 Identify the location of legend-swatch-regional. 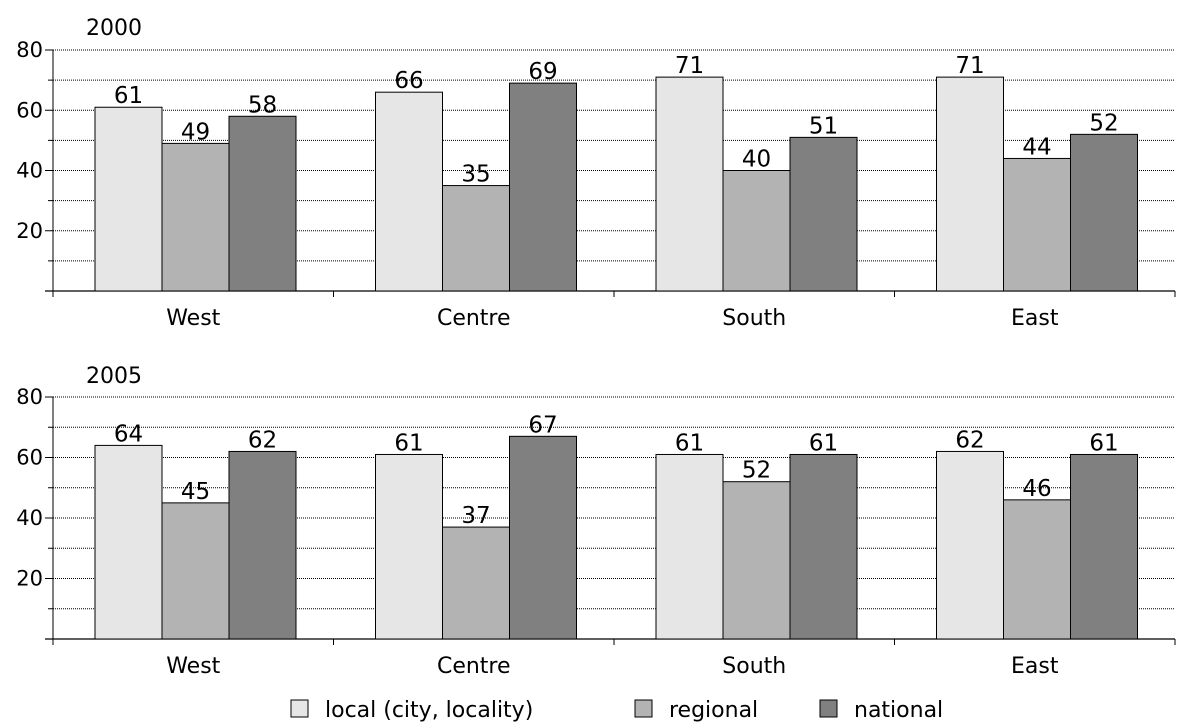
(643, 708).